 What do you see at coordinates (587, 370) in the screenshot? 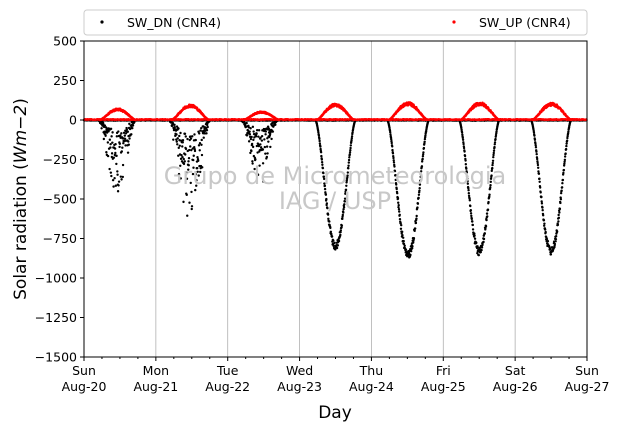
I see `x-tick-label-day: Sun` at bounding box center [587, 370].